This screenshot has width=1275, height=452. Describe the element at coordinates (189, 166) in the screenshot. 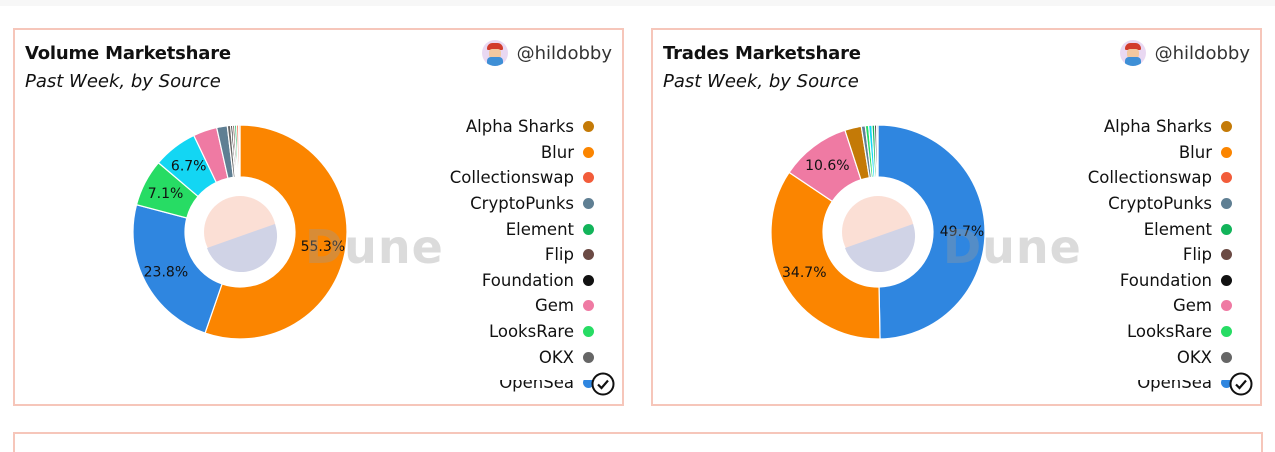

I see `slice-data-label: 6.7%` at that location.